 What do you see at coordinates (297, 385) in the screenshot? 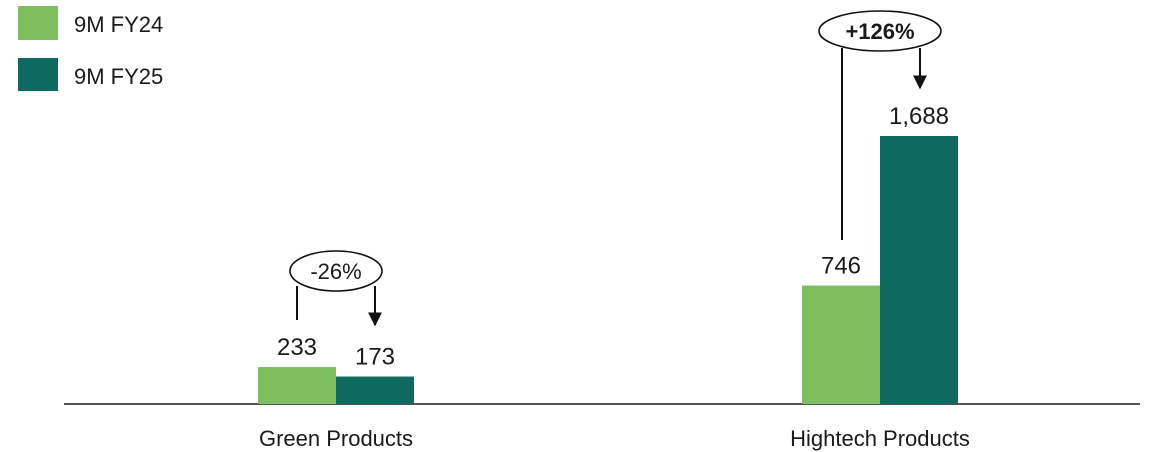
I see `bar-green-fy24` at bounding box center [297, 385].